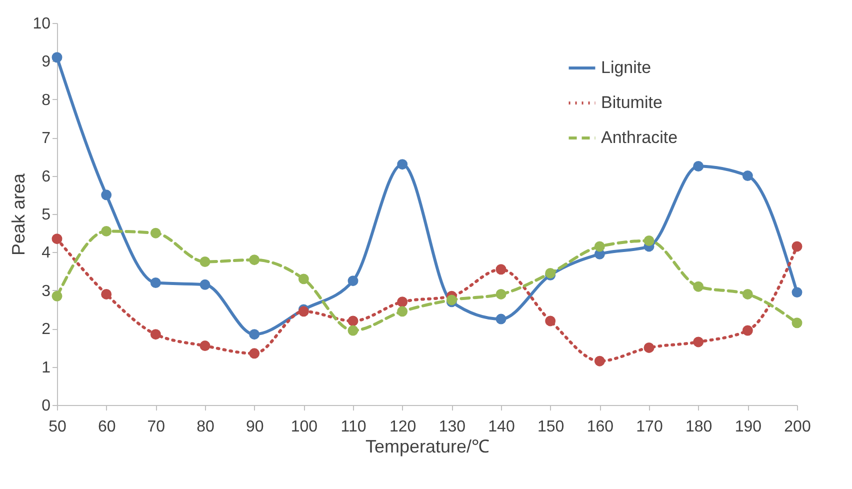 This screenshot has height=489, width=852. Describe the element at coordinates (41, 24) in the screenshot. I see `y-tick-label: 10` at that location.